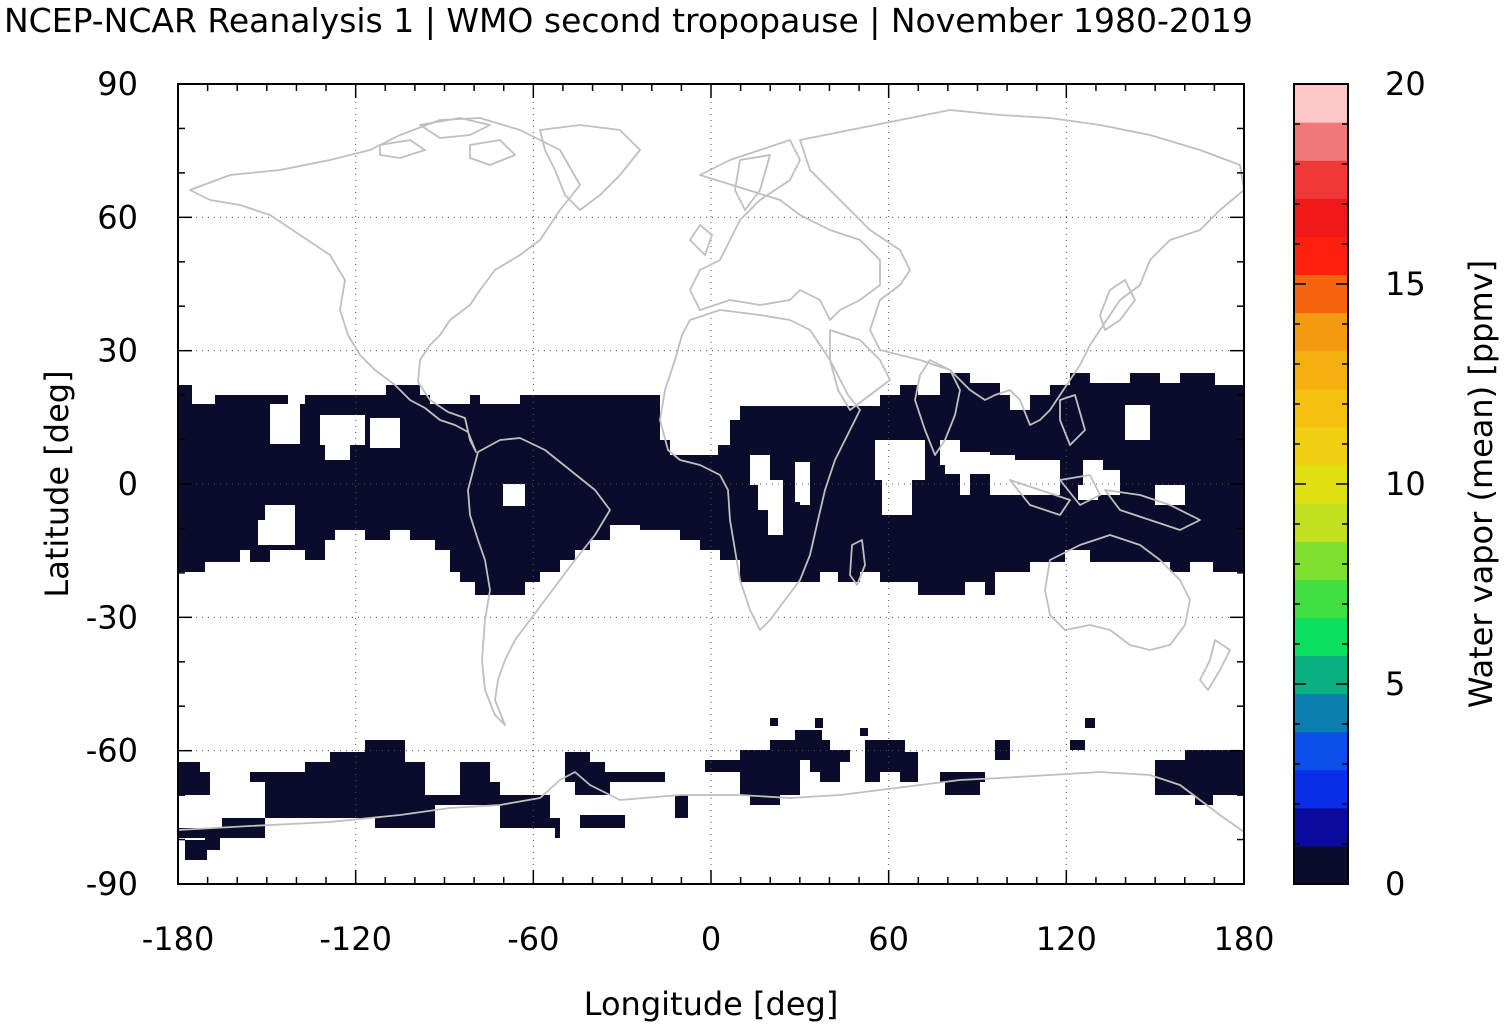  I want to click on coast-india, so click(937, 407).